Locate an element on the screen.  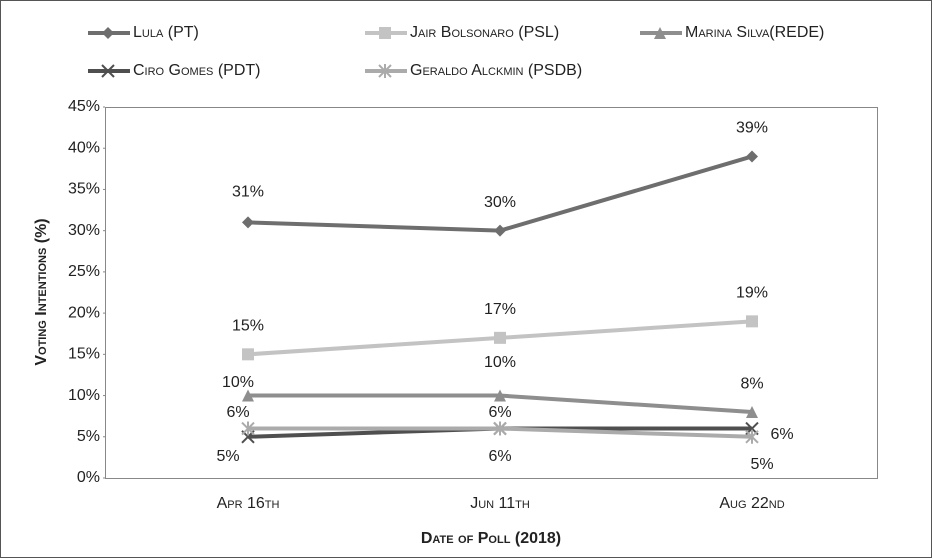
x-tick-label: Apr 16th is located at coordinates (248, 503).